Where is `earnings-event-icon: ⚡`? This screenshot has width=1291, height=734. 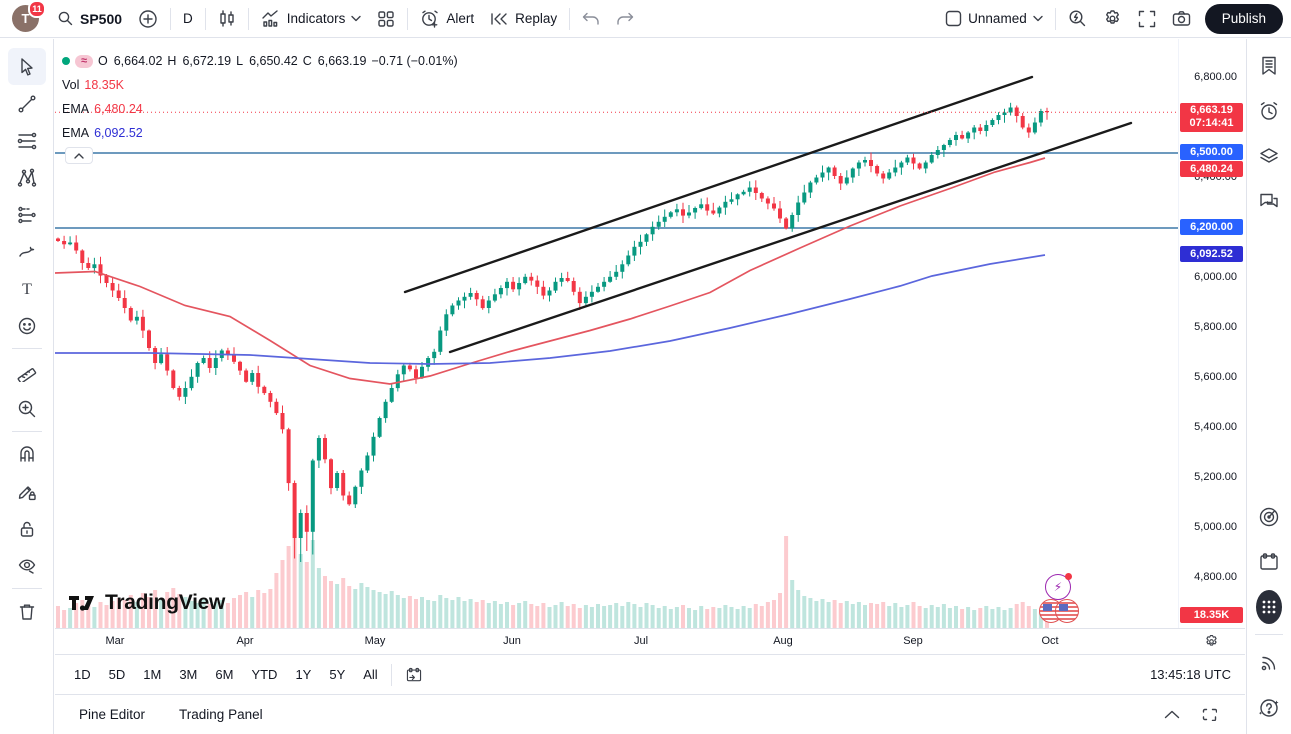 earnings-event-icon: ⚡ is located at coordinates (1058, 587).